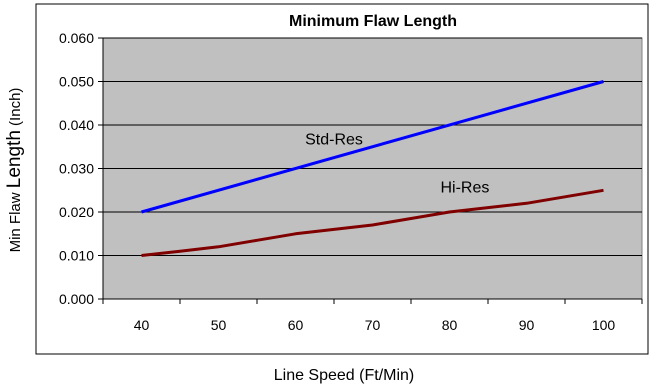 The width and height of the screenshot is (652, 384). I want to click on chart-title: Minimum Flaw Length, so click(373, 21).